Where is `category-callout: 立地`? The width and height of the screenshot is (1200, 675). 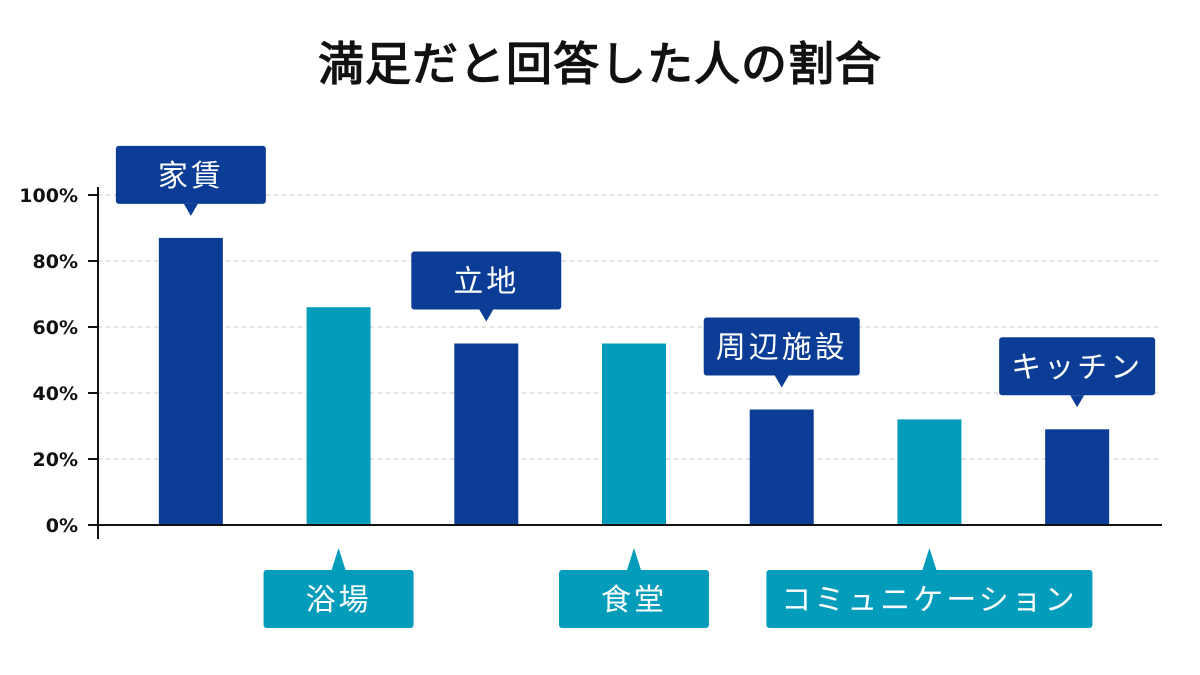 category-callout: 立地 is located at coordinates (486, 286).